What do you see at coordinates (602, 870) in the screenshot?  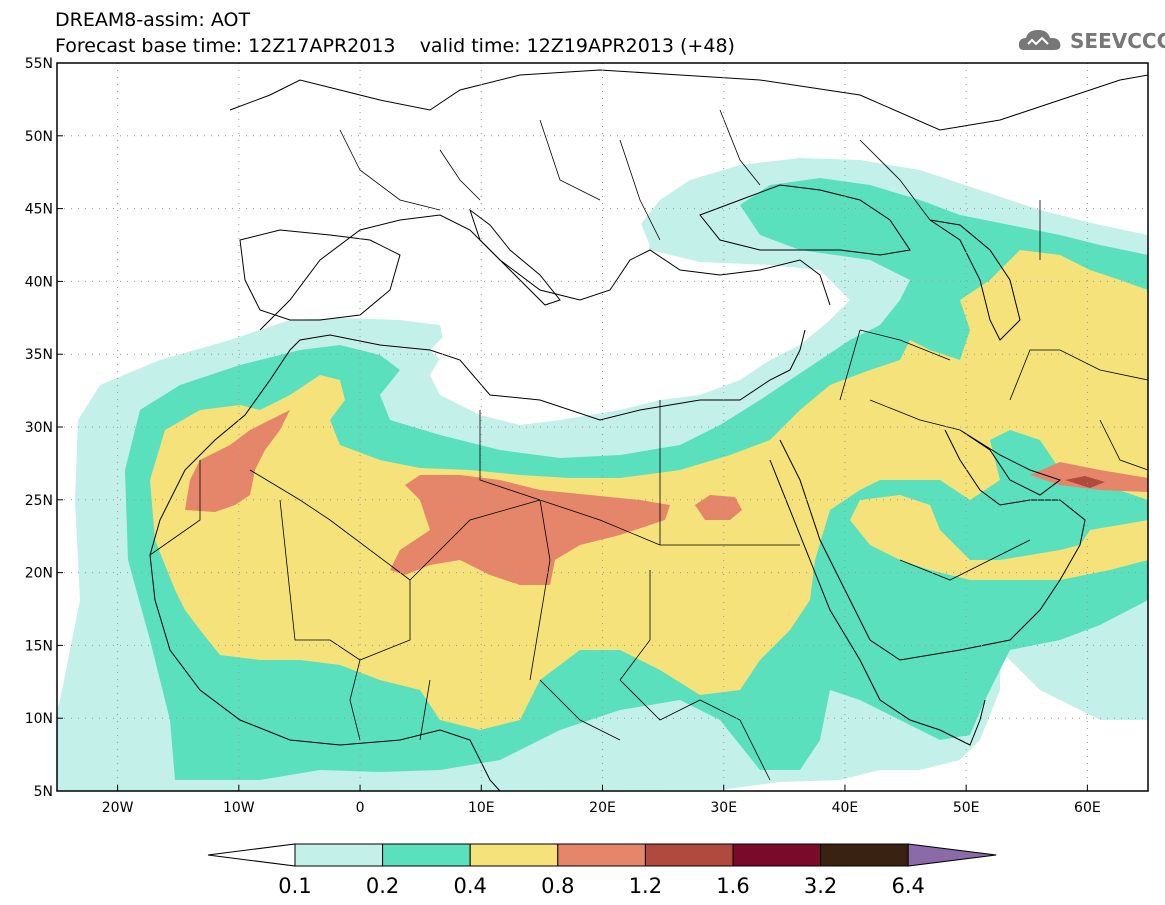 I see `color-legend: 0.1 0.2 0.4 0.8 1.2 1.6 3.2 6.4` at bounding box center [602, 870].